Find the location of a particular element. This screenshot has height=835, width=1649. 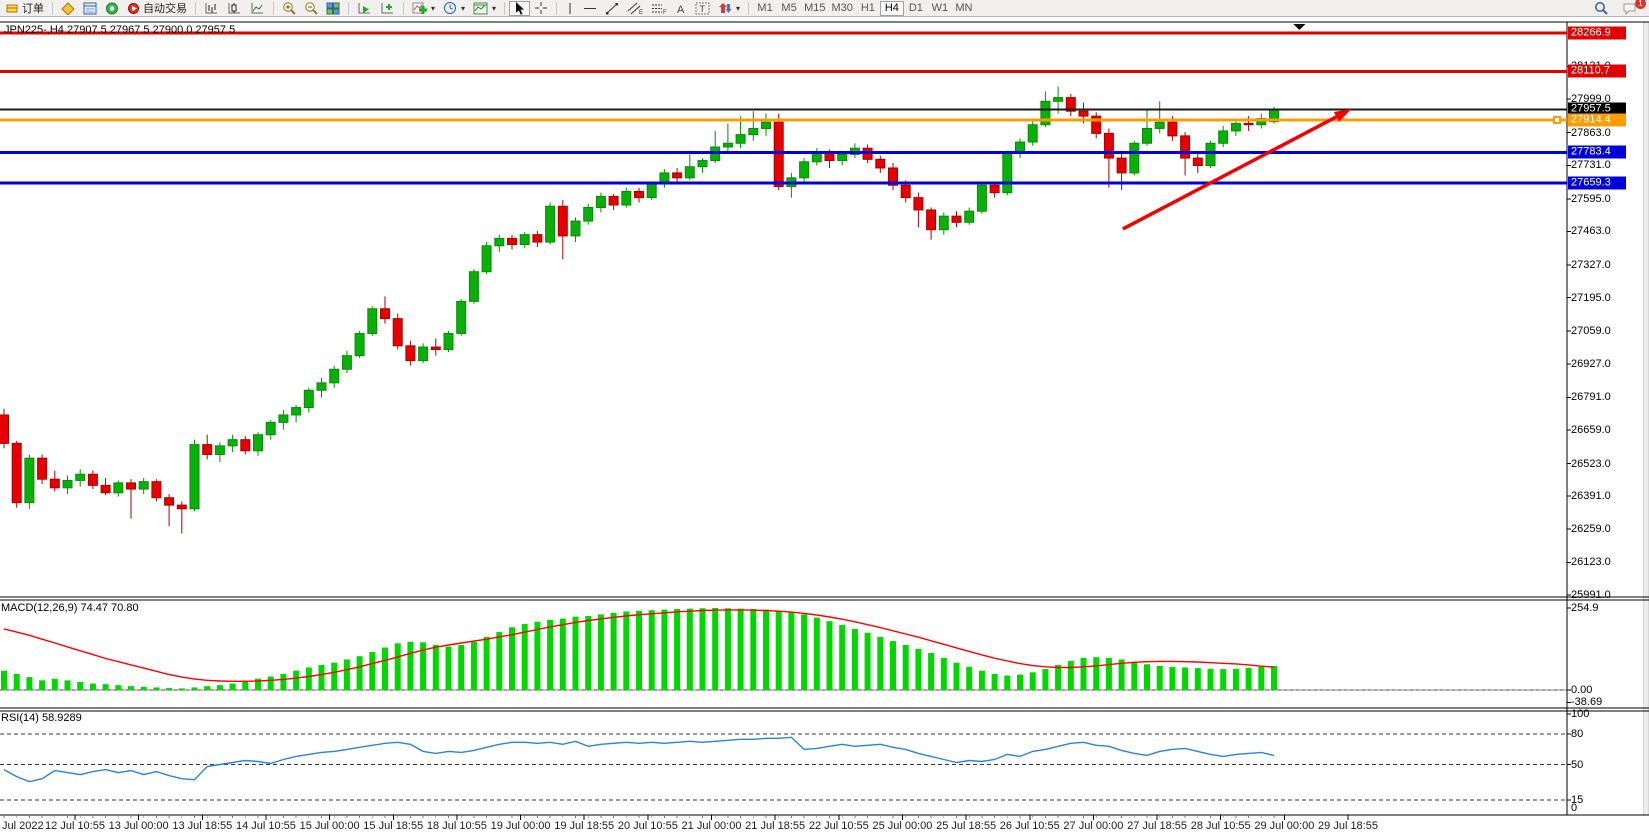

axis-tick-label: 26523.0 is located at coordinates (1591, 463).